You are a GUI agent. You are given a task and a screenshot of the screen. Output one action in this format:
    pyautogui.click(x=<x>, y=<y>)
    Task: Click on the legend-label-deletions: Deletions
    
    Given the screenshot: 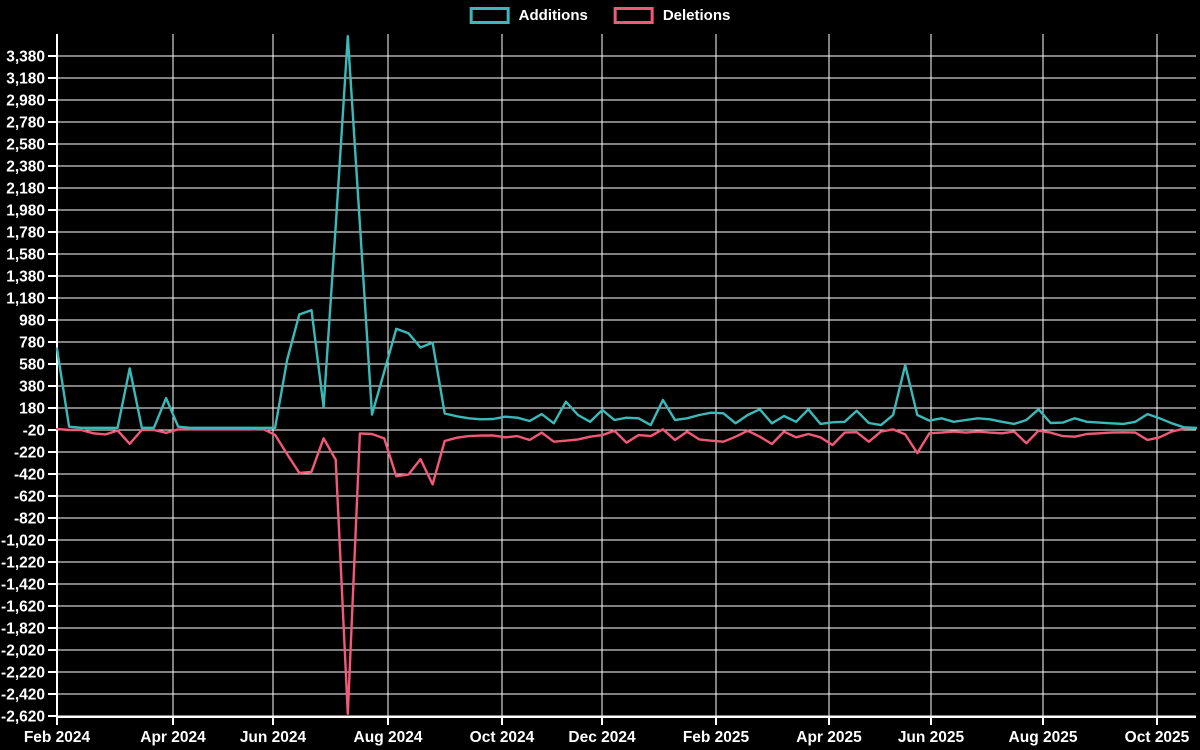 What is the action you would take?
    pyautogui.click(x=696, y=15)
    